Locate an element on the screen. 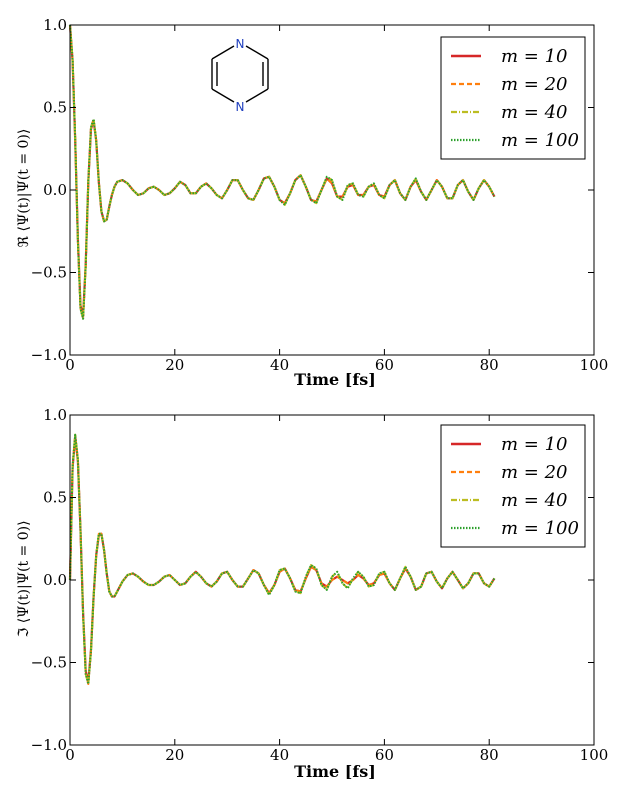  y-axis-label: ℑ ⟨Ψ(t)|Ψ(t = 0)⟩ is located at coordinates (24, 578).